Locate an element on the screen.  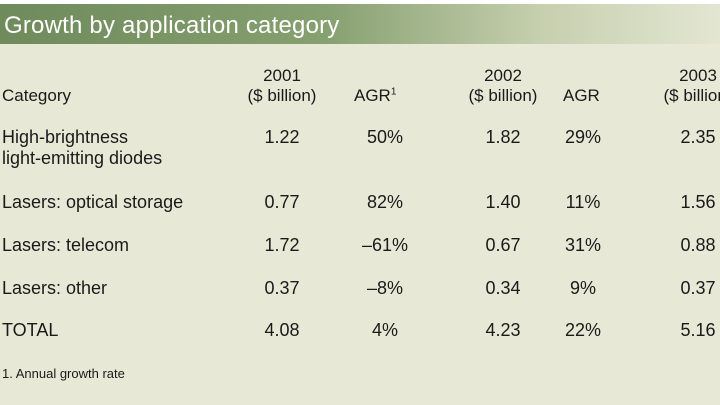
row-4-agr-2002: 9% is located at coordinates (582, 288).